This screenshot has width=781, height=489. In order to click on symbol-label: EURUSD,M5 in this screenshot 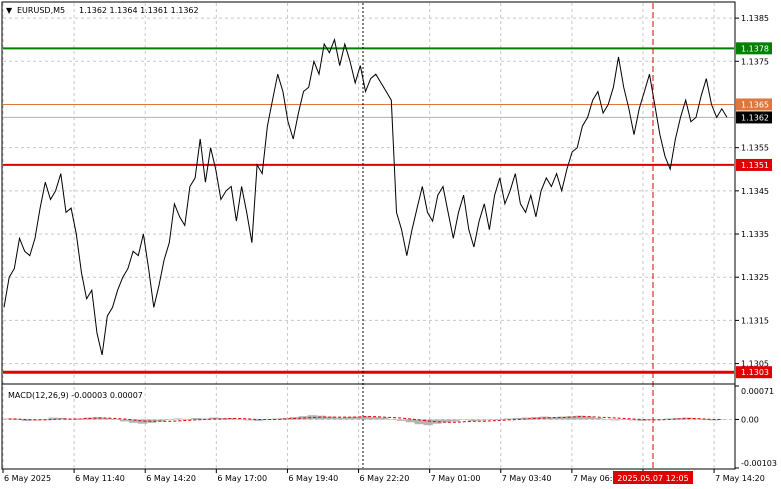, I will do `click(41, 10)`.